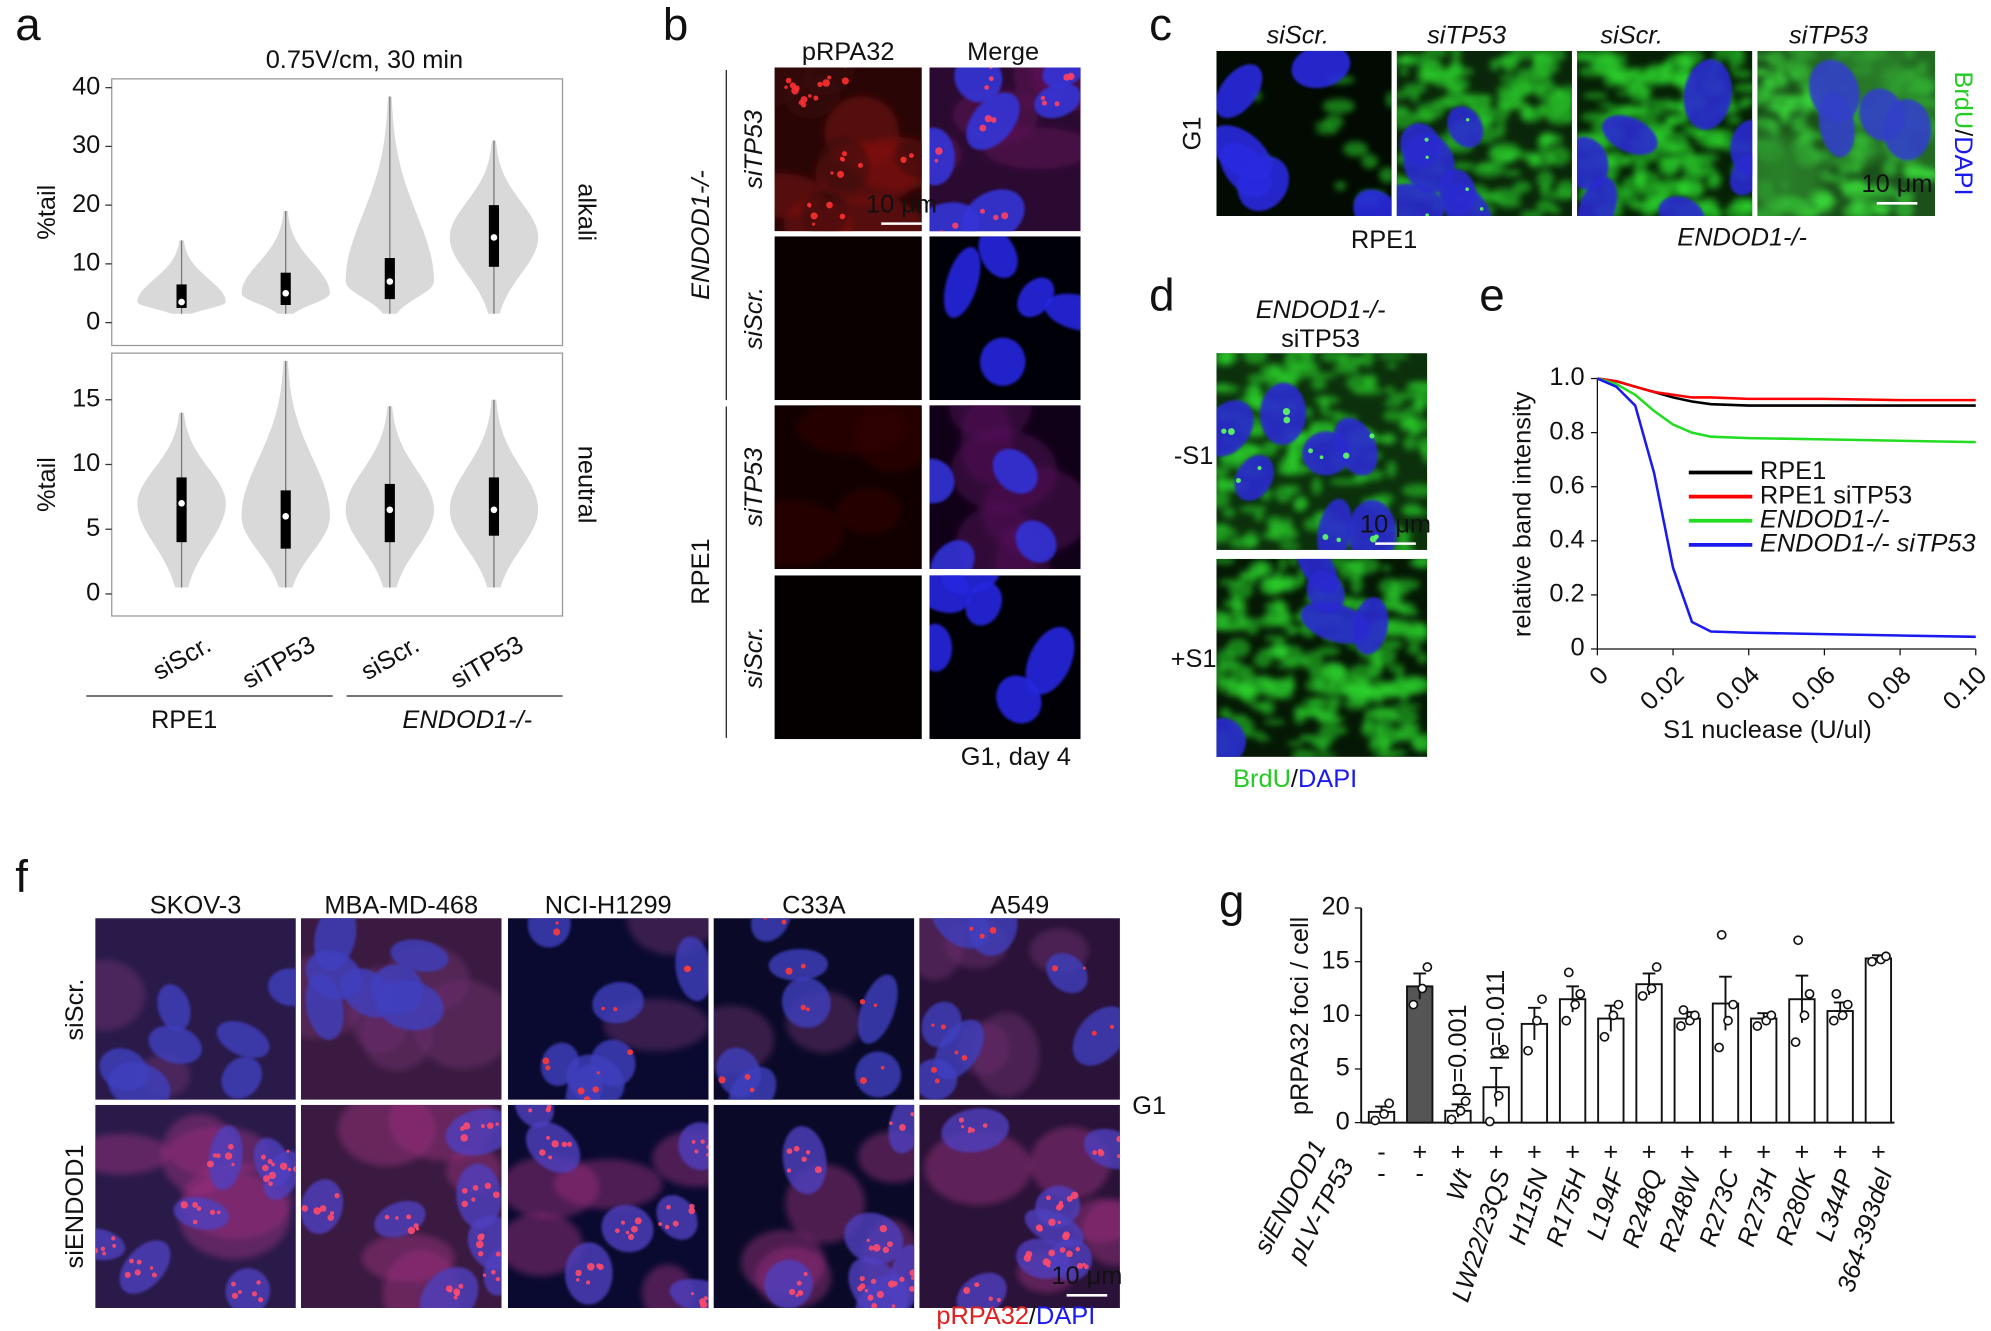 Image resolution: width=1991 pixels, height=1331 pixels. What do you see at coordinates (1813, 688) in the screenshot?
I see `x-tick-label: 0.06` at bounding box center [1813, 688].